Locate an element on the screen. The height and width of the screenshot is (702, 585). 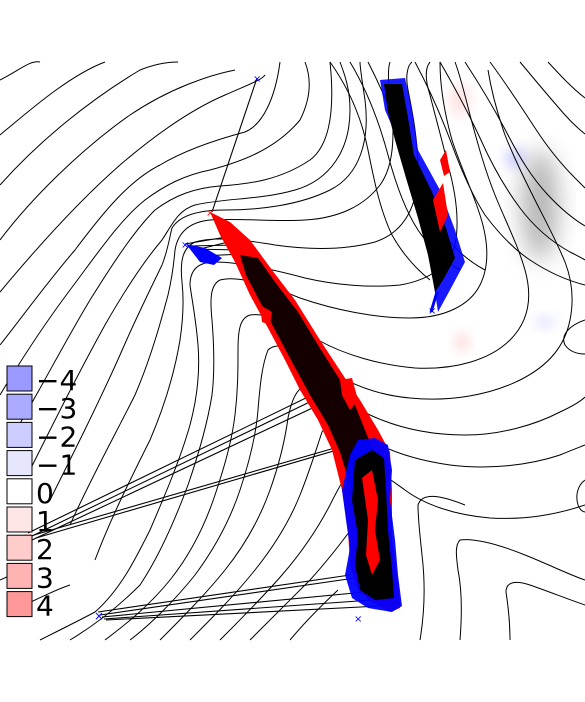
legend-label: 2 is located at coordinates (45, 549).